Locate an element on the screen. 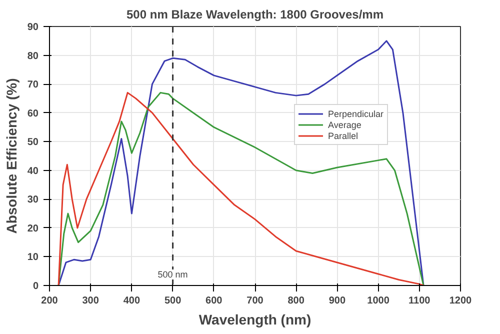 The width and height of the screenshot is (500, 334). x-tick-label: 200 is located at coordinates (49, 301).